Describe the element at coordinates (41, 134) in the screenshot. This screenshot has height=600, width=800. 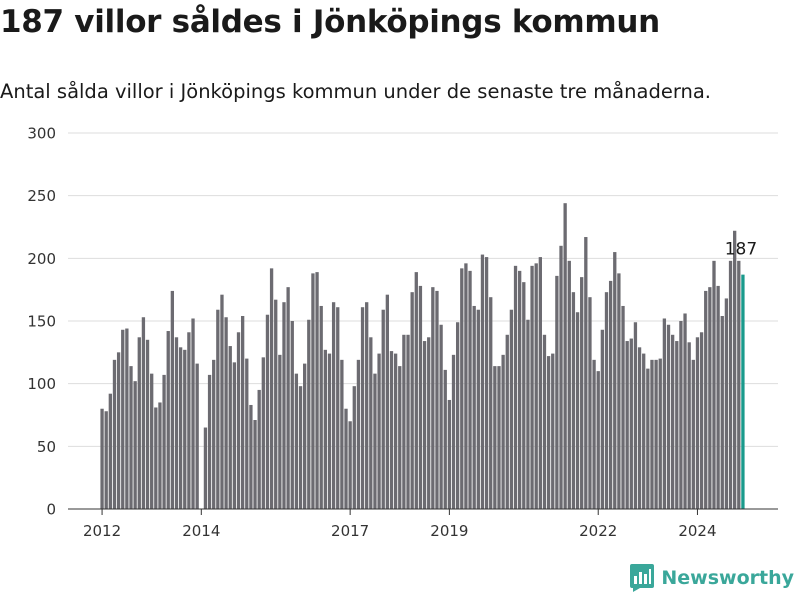
I see `y-tick-label: 300` at that location.